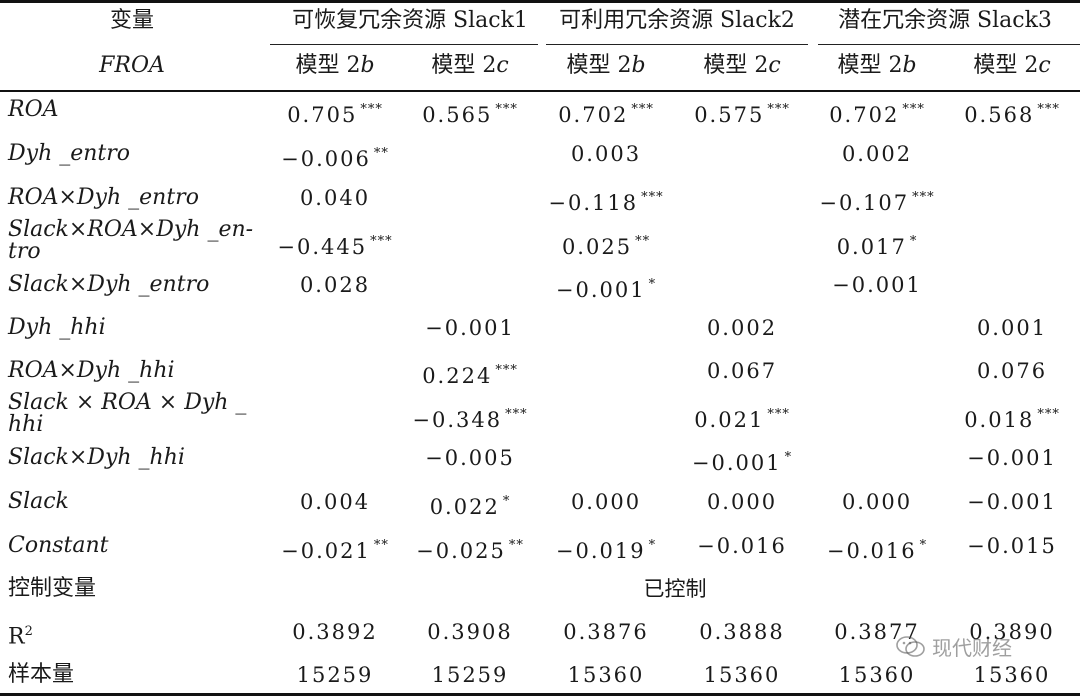 This screenshot has width=1080, height=698. What do you see at coordinates (910, 646) in the screenshot?
I see `wechat-icon` at bounding box center [910, 646].